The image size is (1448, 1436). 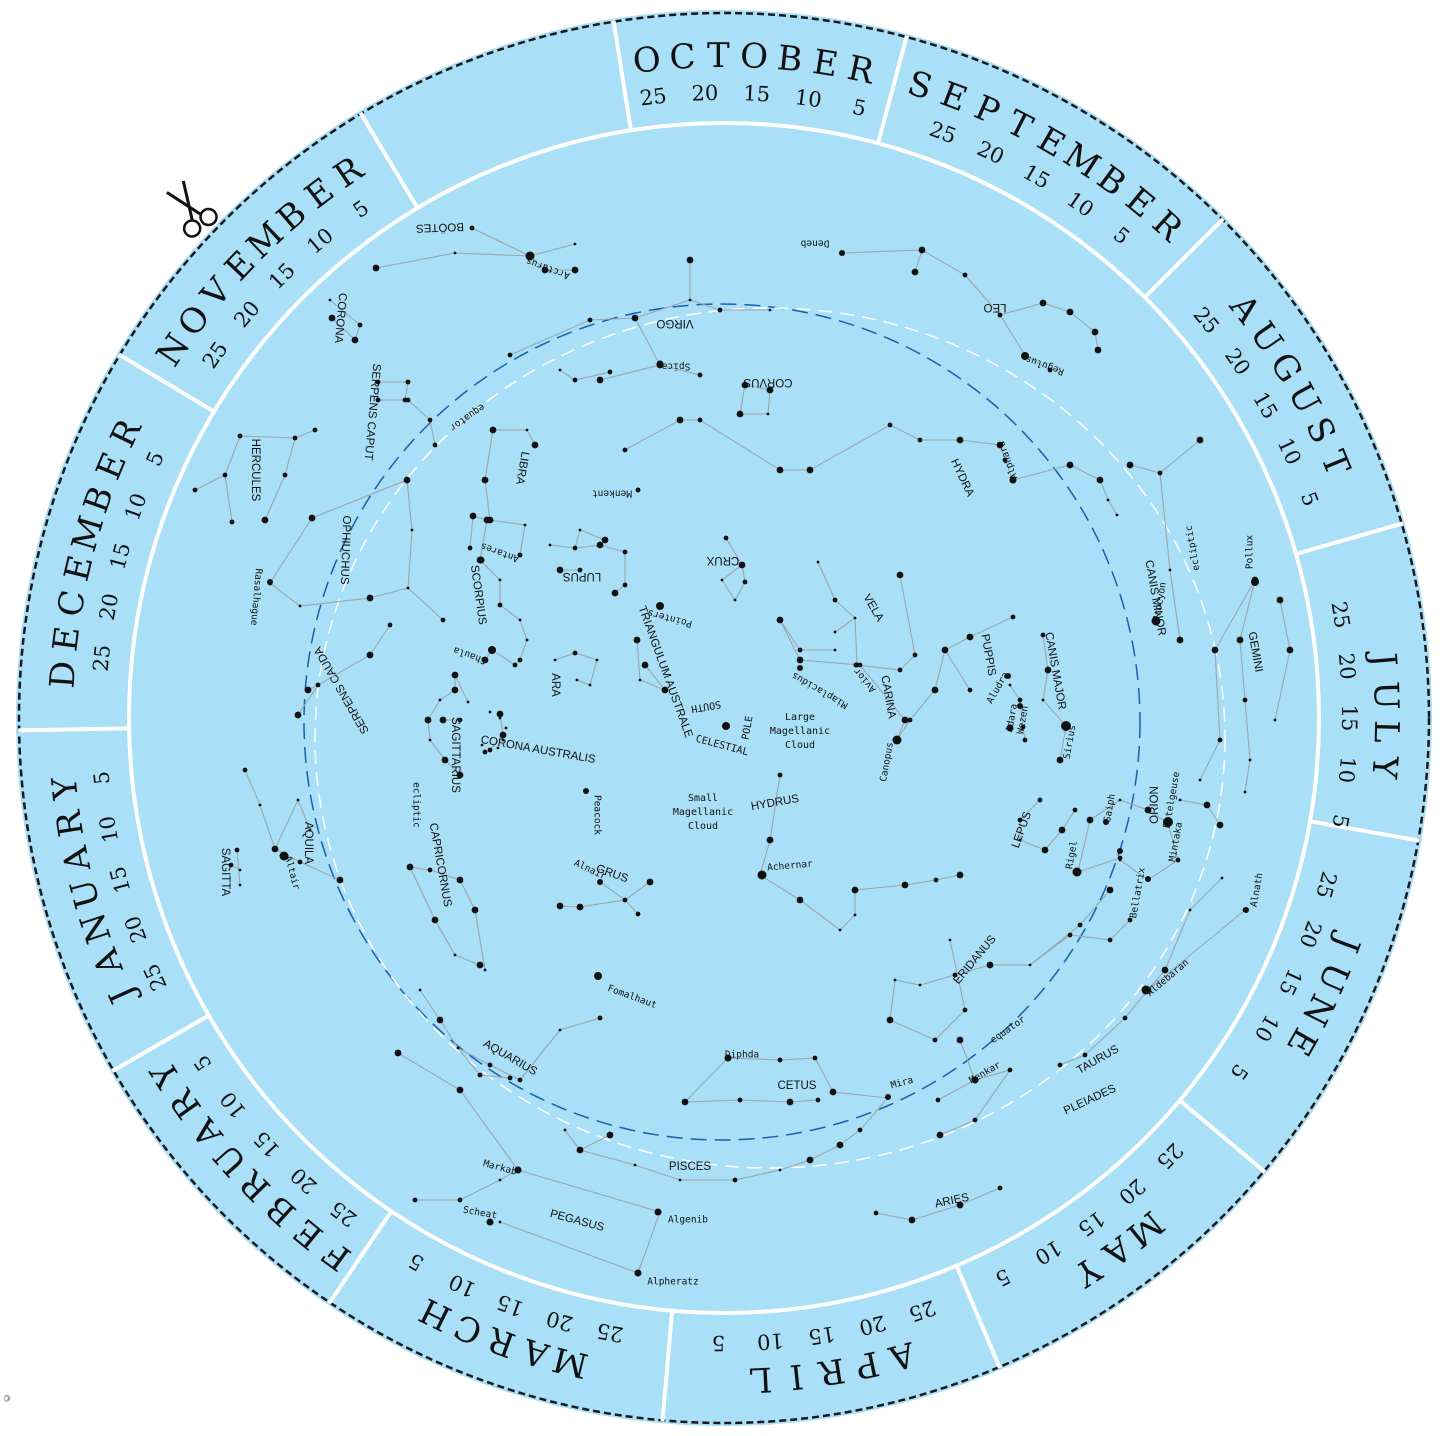 I want to click on day-mark: 10, so click(x=1347, y=769).